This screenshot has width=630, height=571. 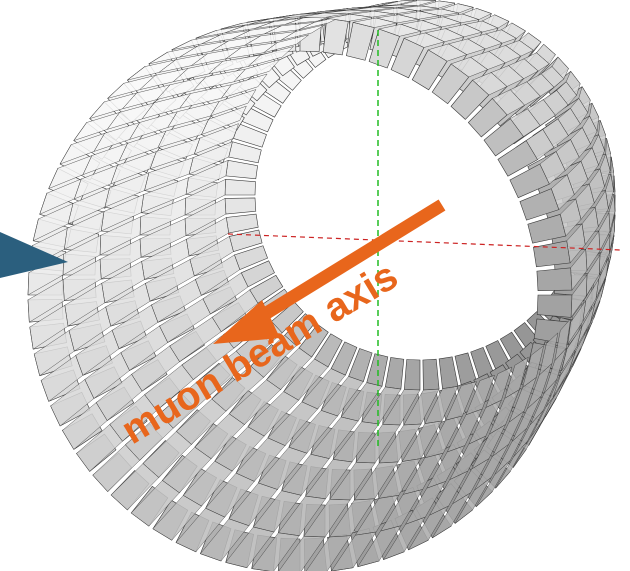 What do you see at coordinates (424, 242) in the screenshot?
I see `x-axis-line` at bounding box center [424, 242].